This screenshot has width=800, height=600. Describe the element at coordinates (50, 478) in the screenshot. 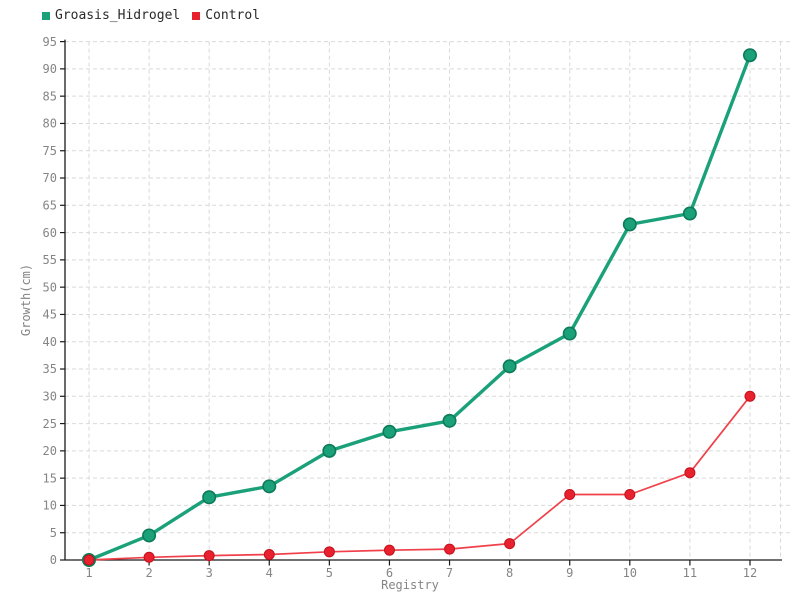

I see `y-tick-label: 15` at that location.